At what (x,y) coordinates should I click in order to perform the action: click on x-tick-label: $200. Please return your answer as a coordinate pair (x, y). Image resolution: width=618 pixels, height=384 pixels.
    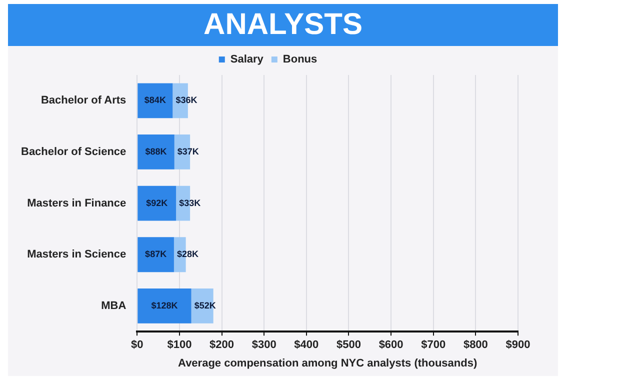
    Looking at the image, I should click on (222, 345).